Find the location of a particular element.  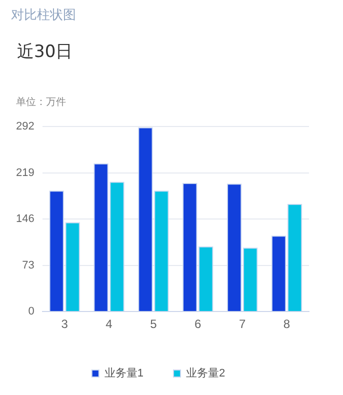

chart-title: 近30日 is located at coordinates (45, 52).